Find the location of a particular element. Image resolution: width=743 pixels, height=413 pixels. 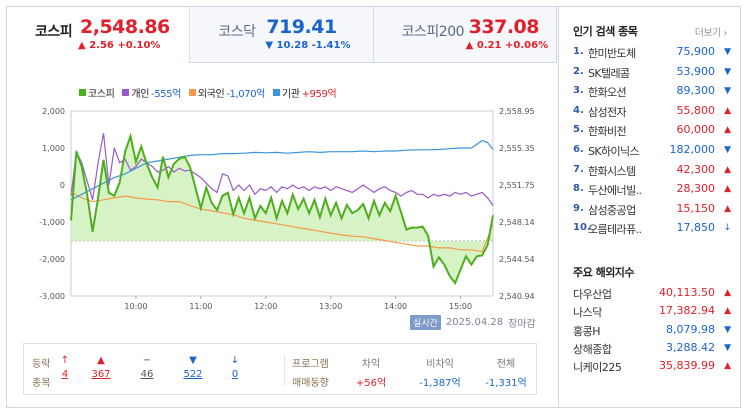

popular-item: 3. 한화오션 89,300 ▼ is located at coordinates (653, 92).